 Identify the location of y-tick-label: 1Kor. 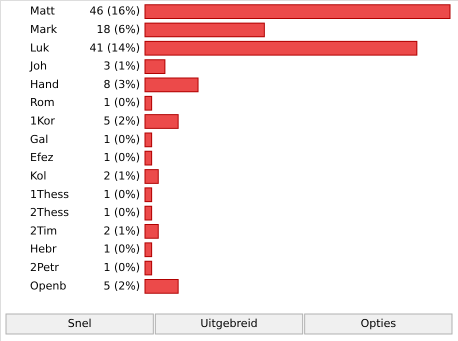
(43, 121).